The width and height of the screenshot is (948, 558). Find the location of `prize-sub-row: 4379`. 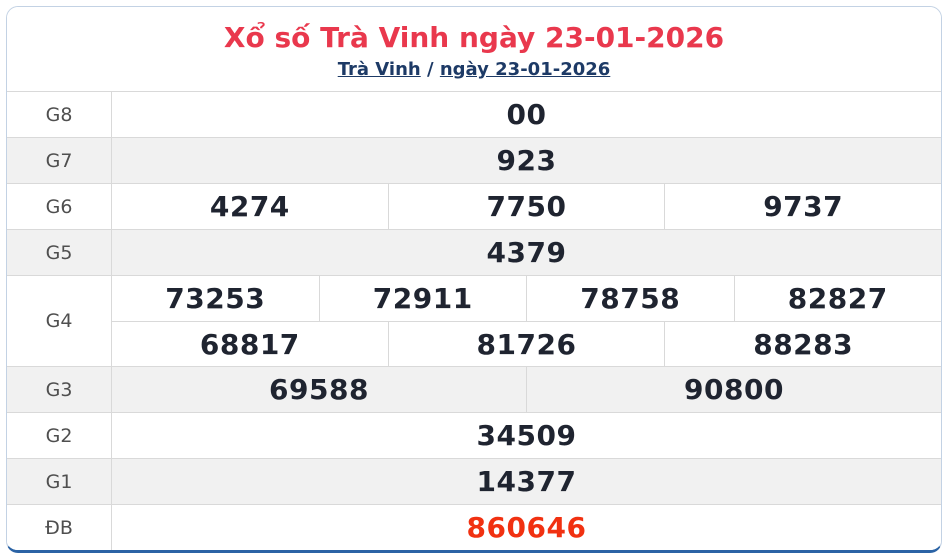

prize-sub-row: 4379 is located at coordinates (526, 252).